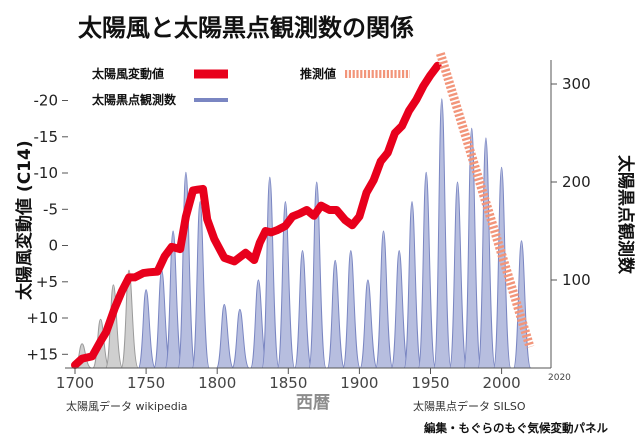 Image resolution: width=640 pixels, height=446 pixels. I want to click on left-tick-label: 0, so click(53, 246).